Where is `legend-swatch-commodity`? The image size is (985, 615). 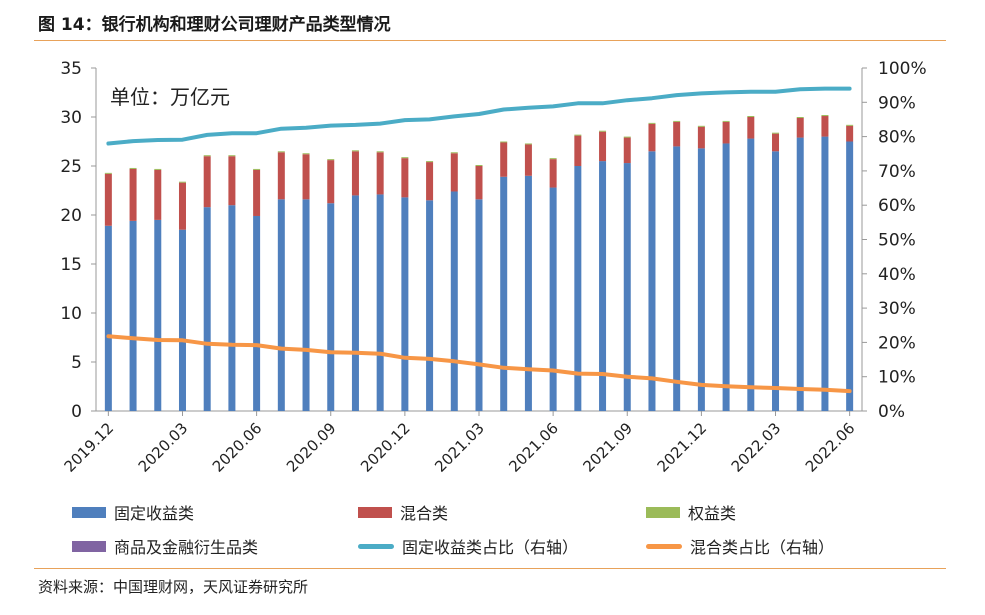
legend-swatch-commodity is located at coordinates (89, 546).